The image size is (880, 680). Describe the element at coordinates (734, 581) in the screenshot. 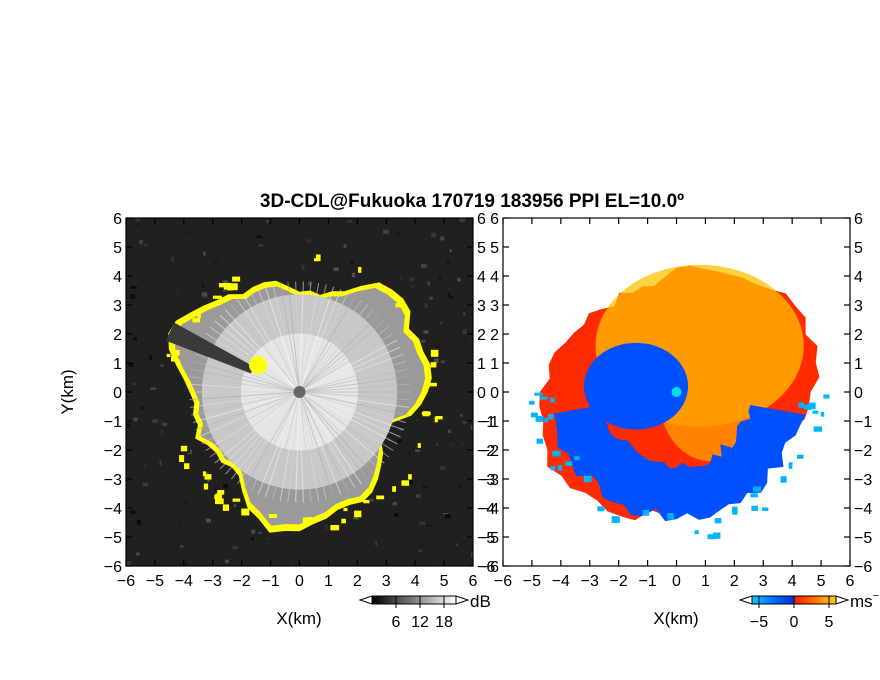

I see `velocity-x-tick-label: 2` at that location.